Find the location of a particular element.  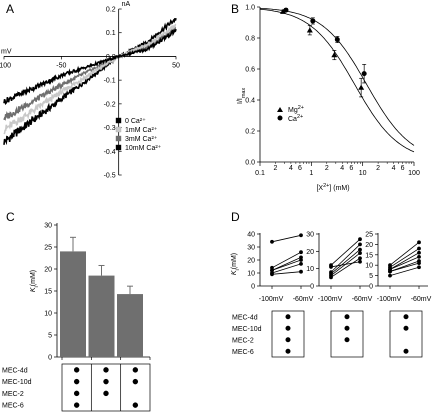

y-tick-label: 0.8 is located at coordinates (250, 39).